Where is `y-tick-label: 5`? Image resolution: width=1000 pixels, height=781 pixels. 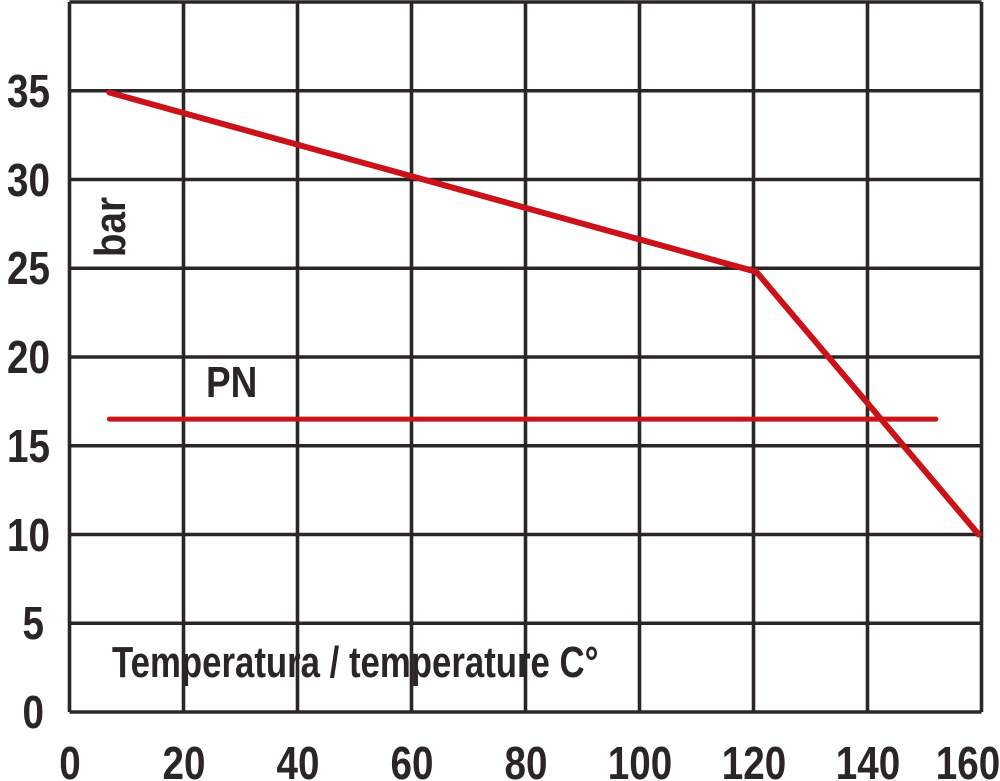 y-tick-label: 5 is located at coordinates (33, 623).